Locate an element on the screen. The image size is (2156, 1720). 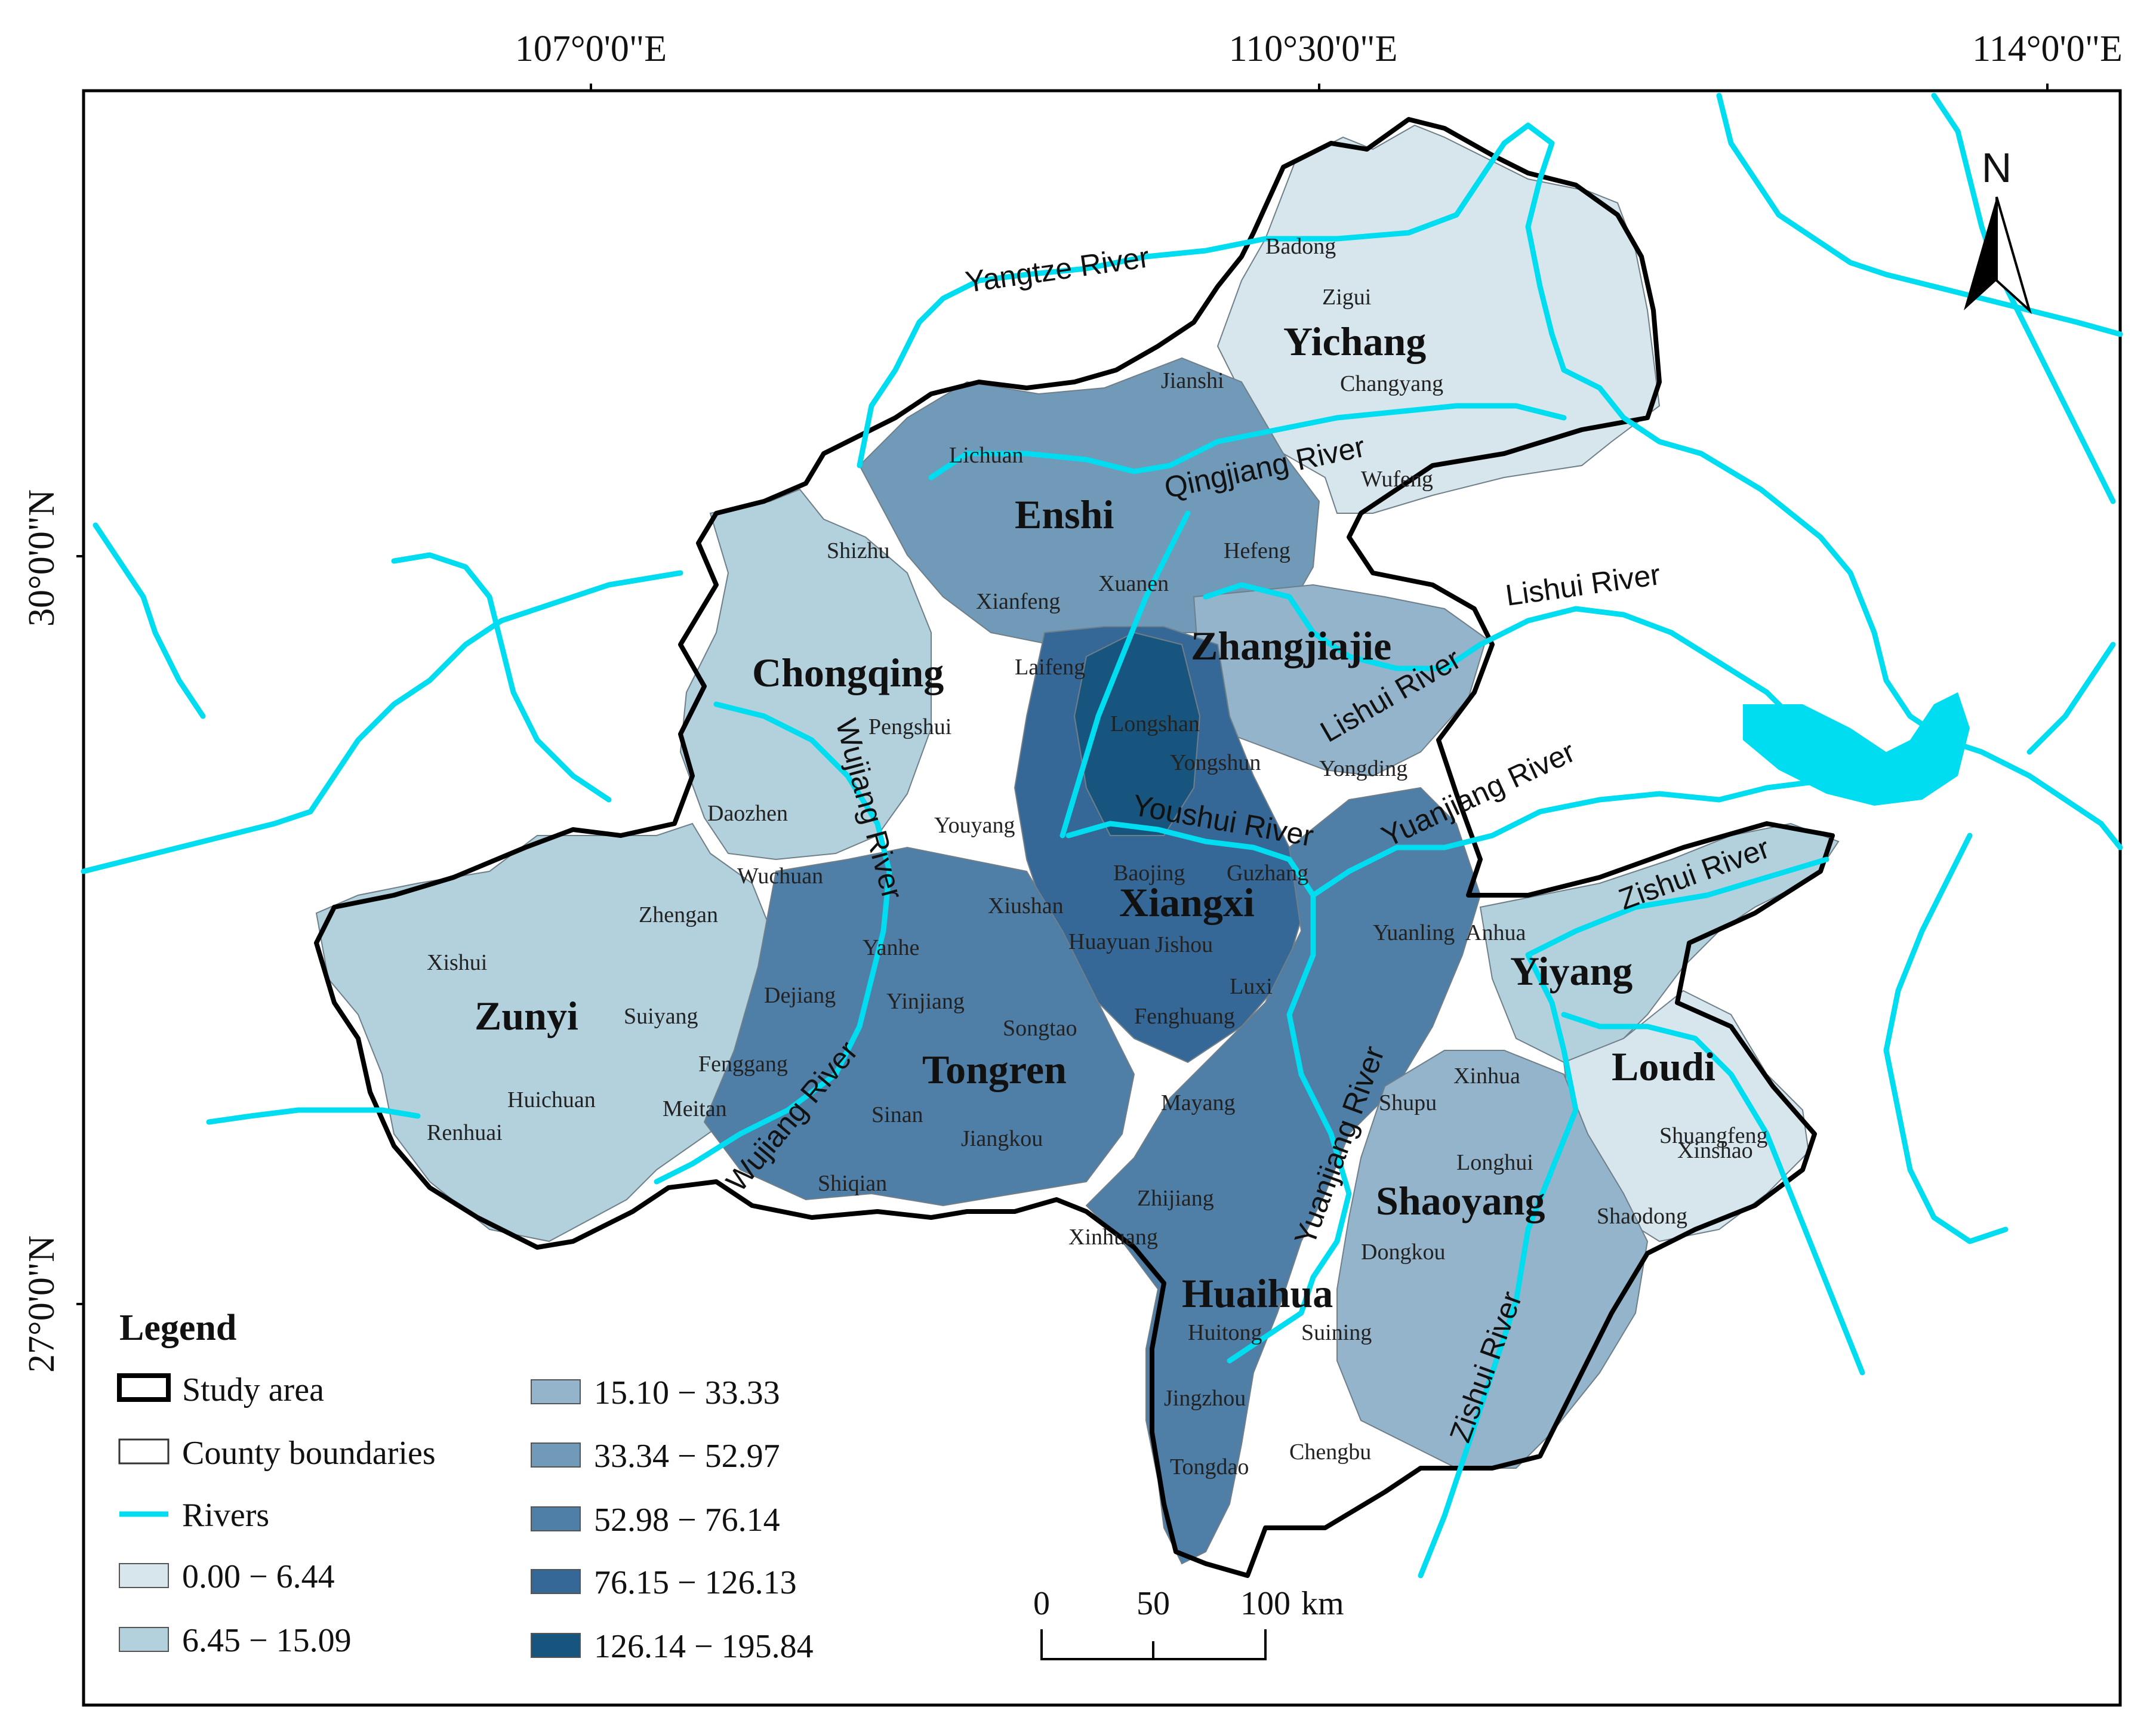
county-label: Lichuan is located at coordinates (986, 455).